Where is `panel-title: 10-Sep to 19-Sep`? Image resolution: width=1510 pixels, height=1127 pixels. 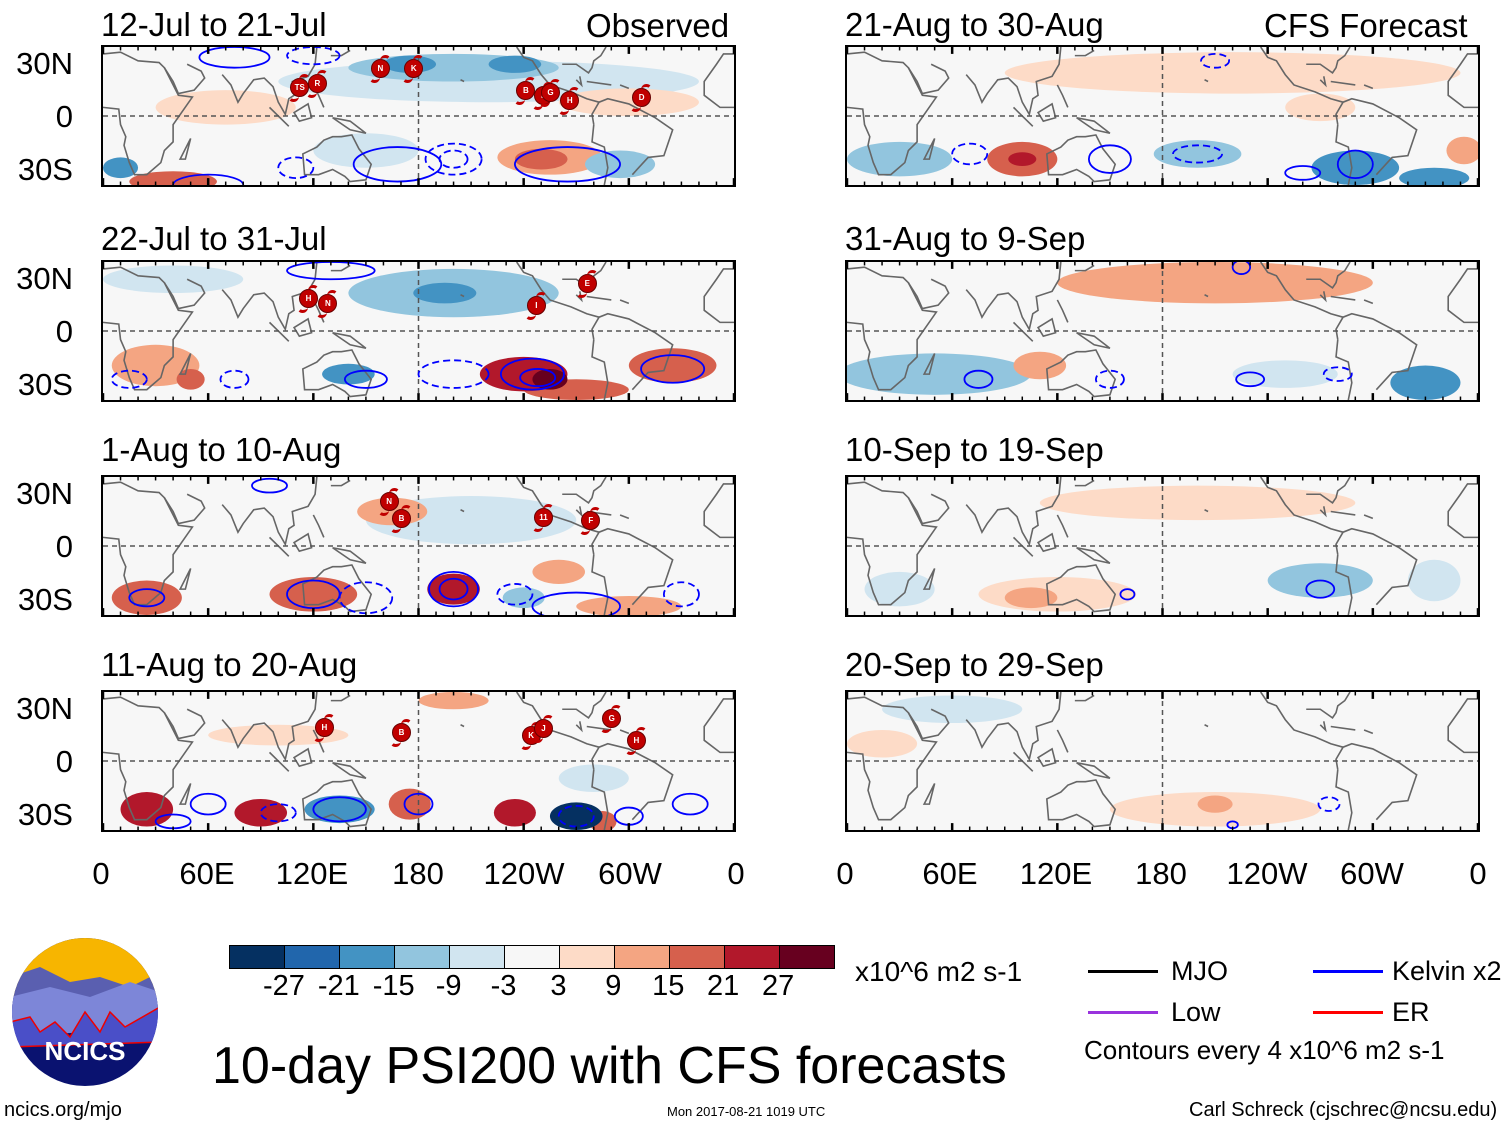
panel-title: 10-Sep to 19-Sep is located at coordinates (974, 449).